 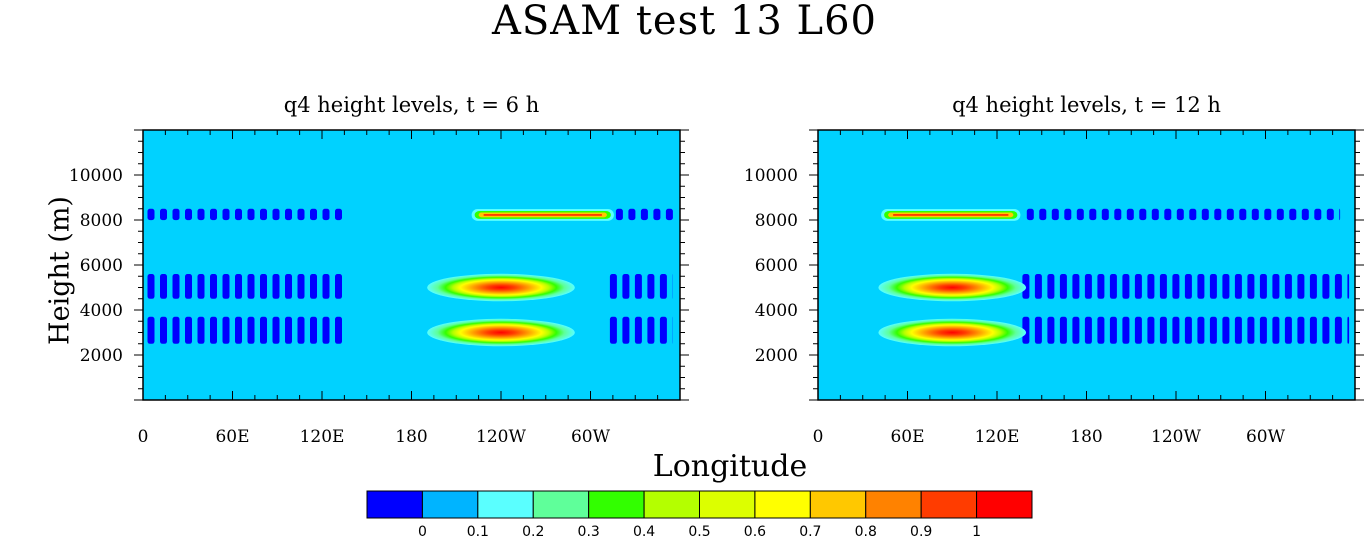 I want to click on y-tick-label: 4000, so click(x=776, y=311).